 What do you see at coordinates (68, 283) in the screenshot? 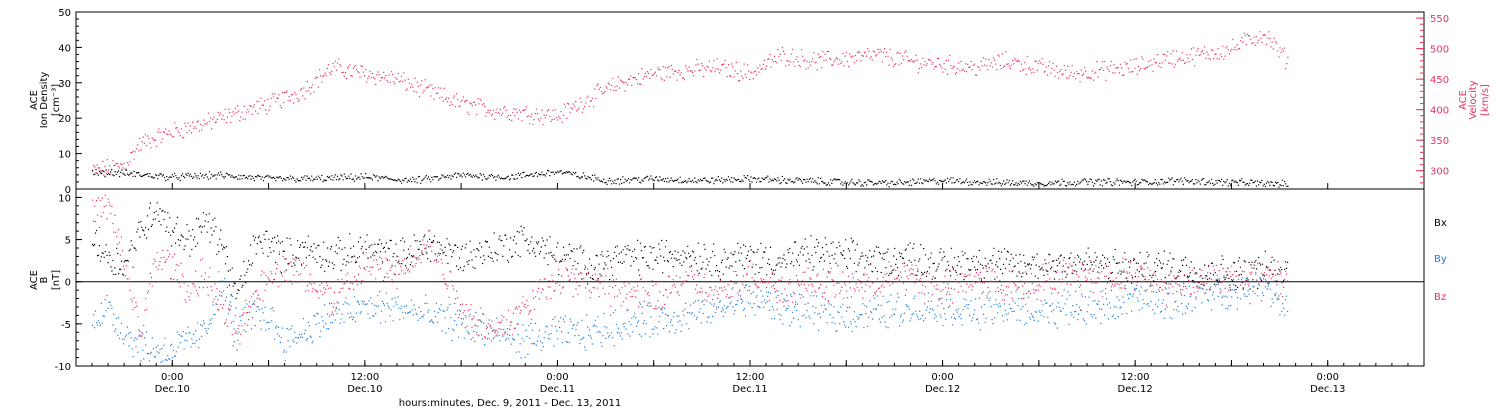
I see `b-tick-label: 0` at bounding box center [68, 283].